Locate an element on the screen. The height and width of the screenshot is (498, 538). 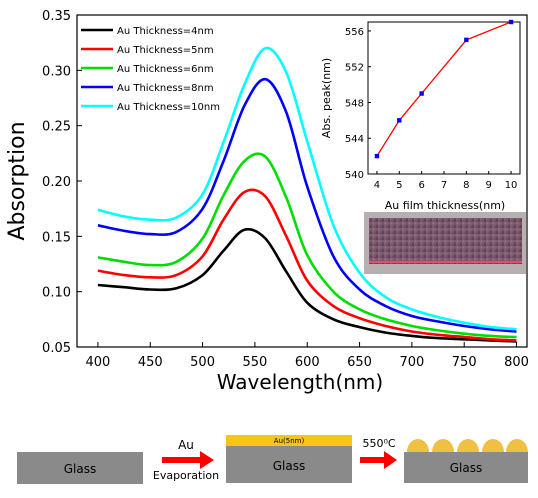
main-x-tick-label: 650 is located at coordinates (359, 362).